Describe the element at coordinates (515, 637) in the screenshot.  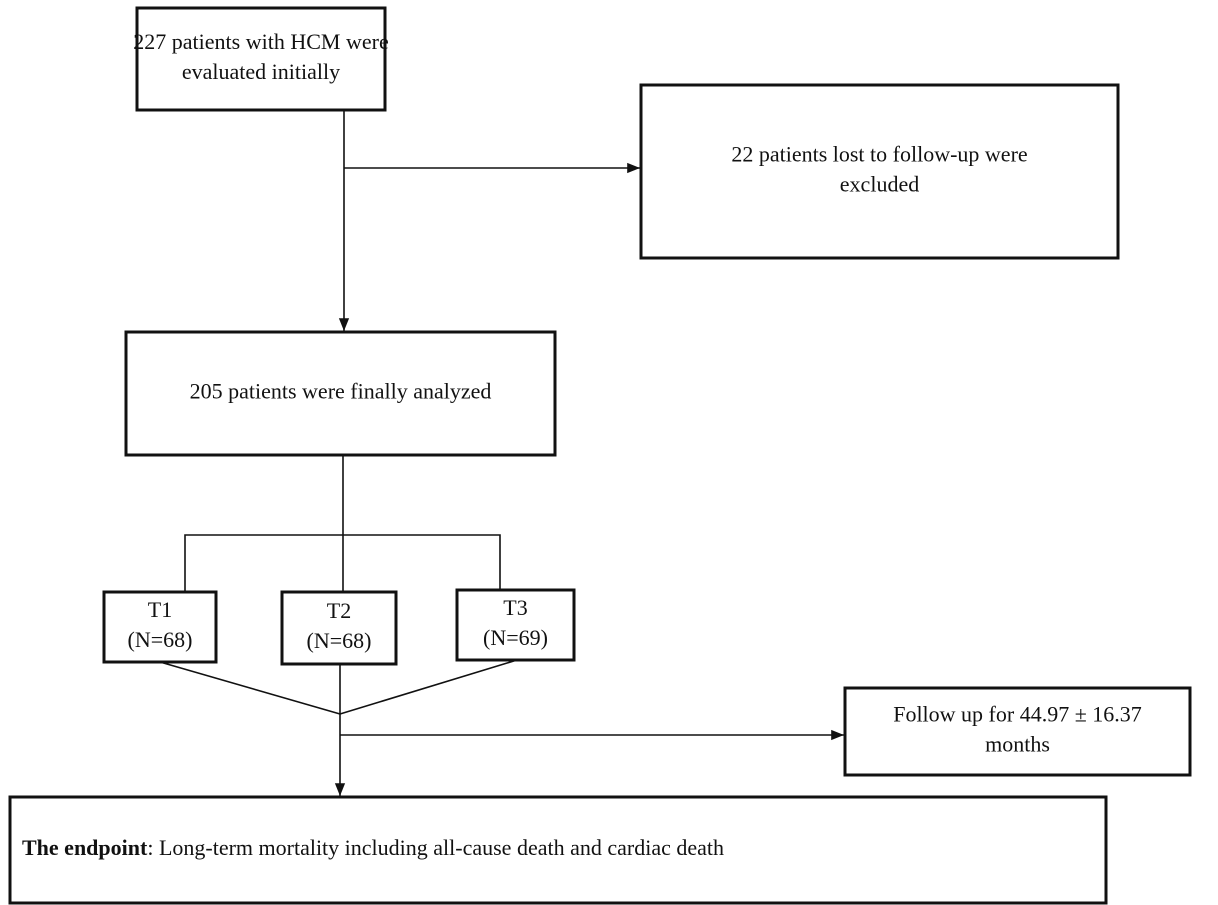
I see `node-label: (N=69)` at that location.